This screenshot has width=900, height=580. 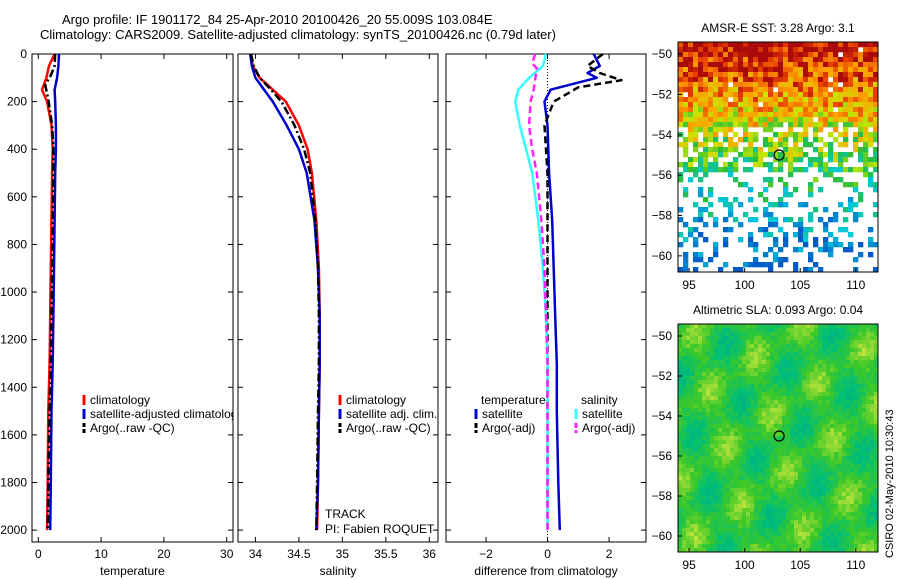 What do you see at coordinates (778, 157) in the screenshot?
I see `map-frame` at bounding box center [778, 157].